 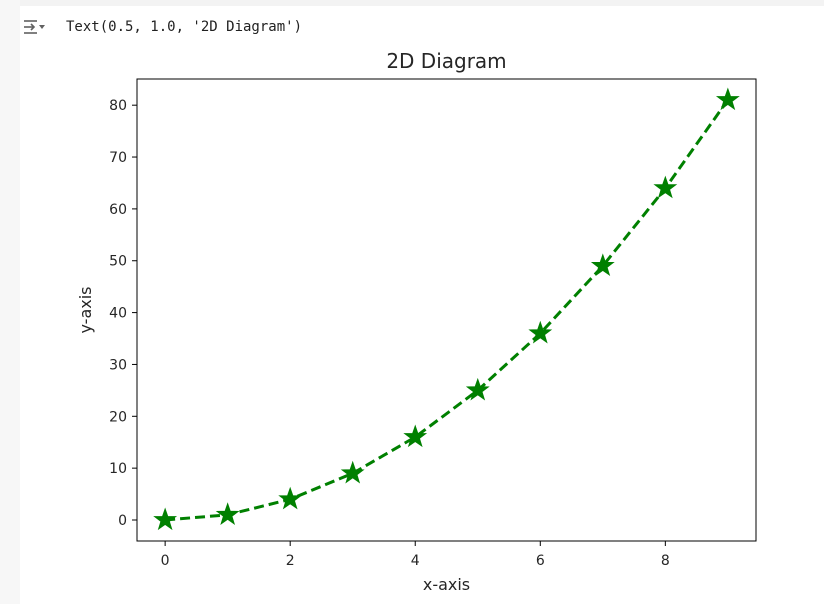 What do you see at coordinates (122, 521) in the screenshot?
I see `y-tick-label: 0` at bounding box center [122, 521].